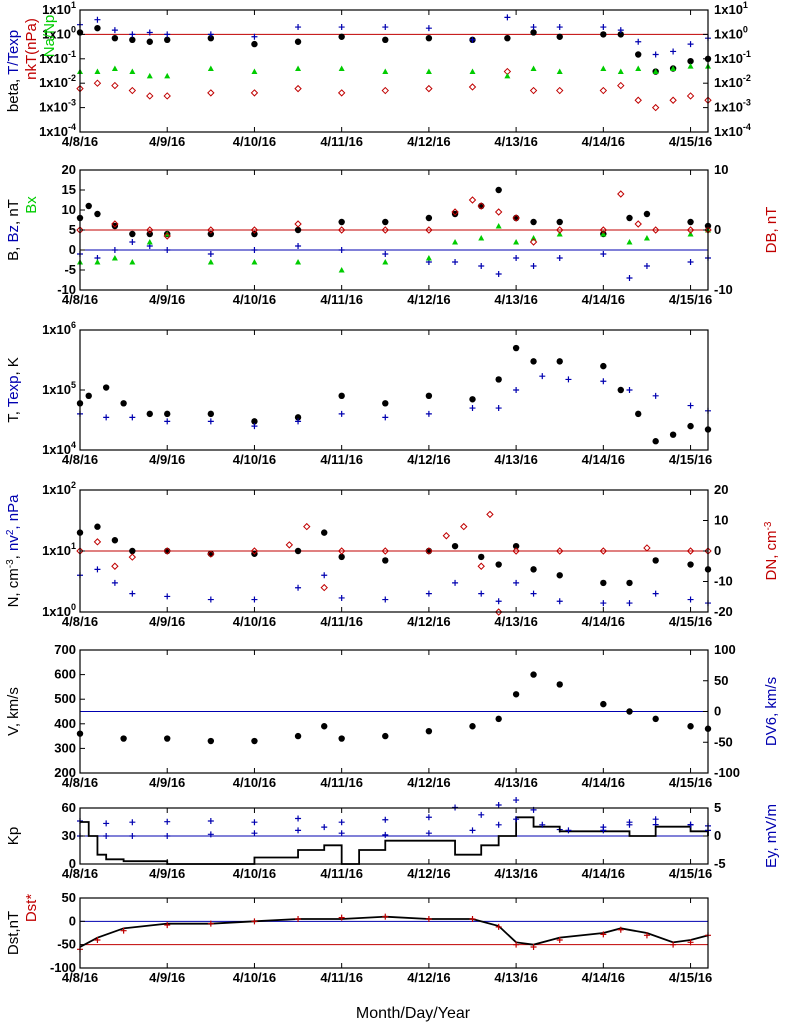 Image resolution: width=791 pixels, height=1024 pixels. Describe the element at coordinates (254, 977) in the screenshot. I see `date-tick-label: 4/10/16` at that location.